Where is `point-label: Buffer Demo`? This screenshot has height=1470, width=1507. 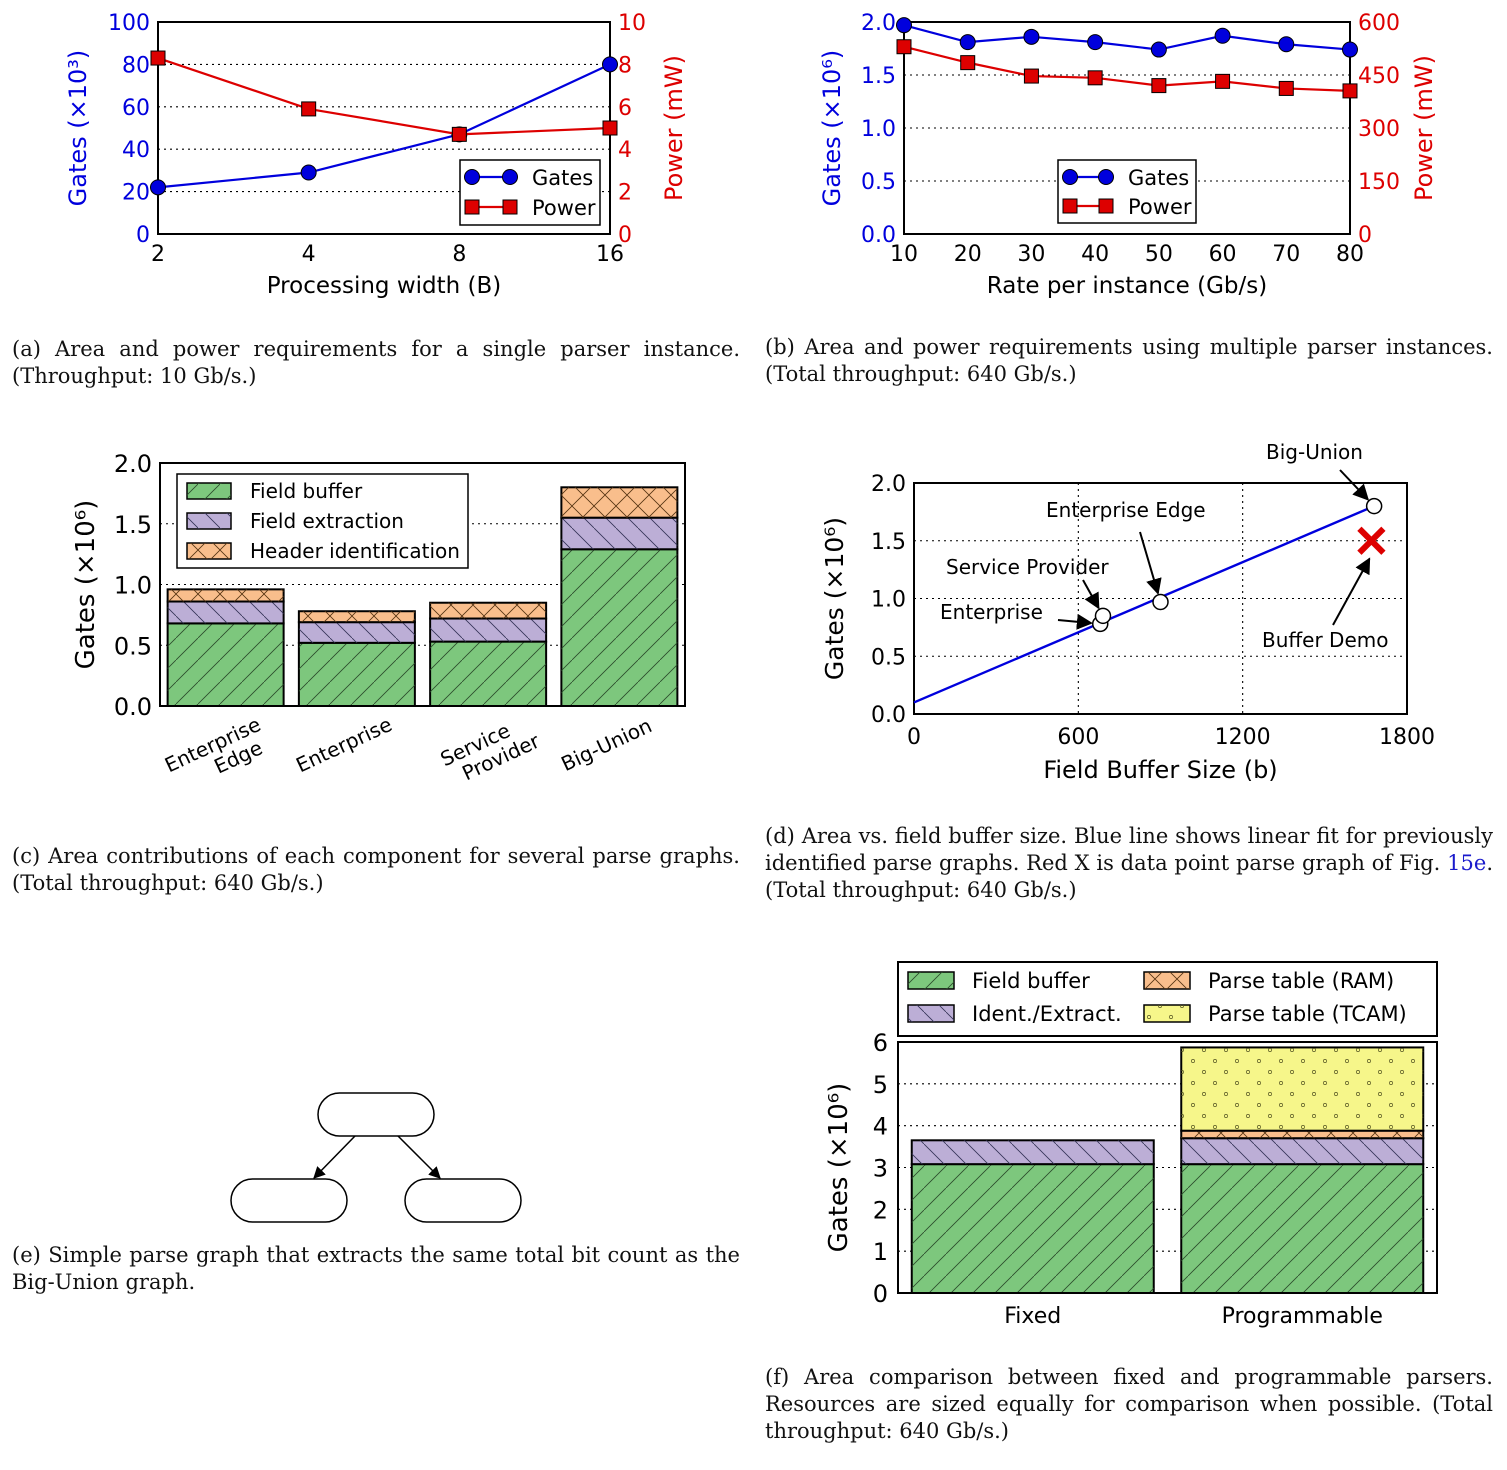
point-label: Buffer Demo is located at coordinates (1325, 640).